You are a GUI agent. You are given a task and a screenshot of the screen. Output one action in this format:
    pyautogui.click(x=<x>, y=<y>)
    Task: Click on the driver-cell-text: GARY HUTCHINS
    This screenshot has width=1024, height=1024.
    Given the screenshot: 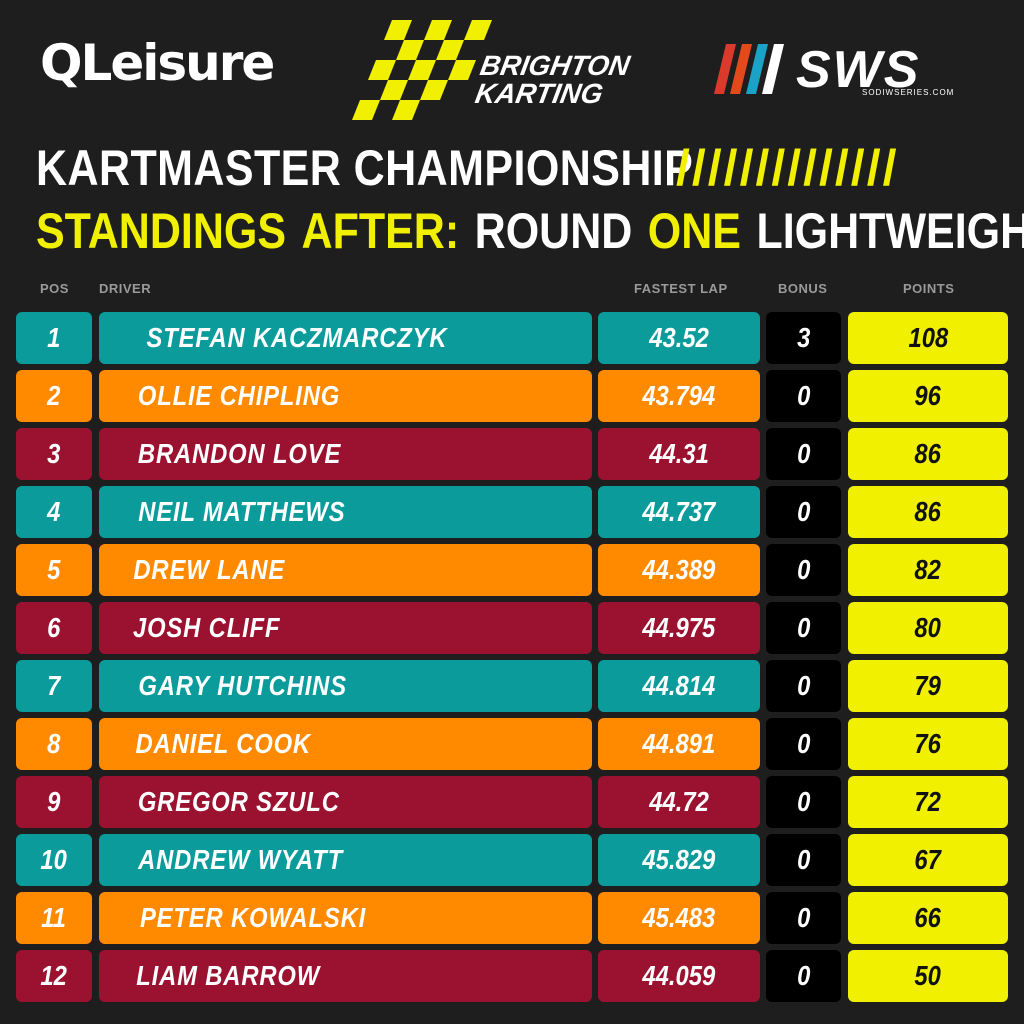 What is the action you would take?
    pyautogui.click(x=242, y=685)
    